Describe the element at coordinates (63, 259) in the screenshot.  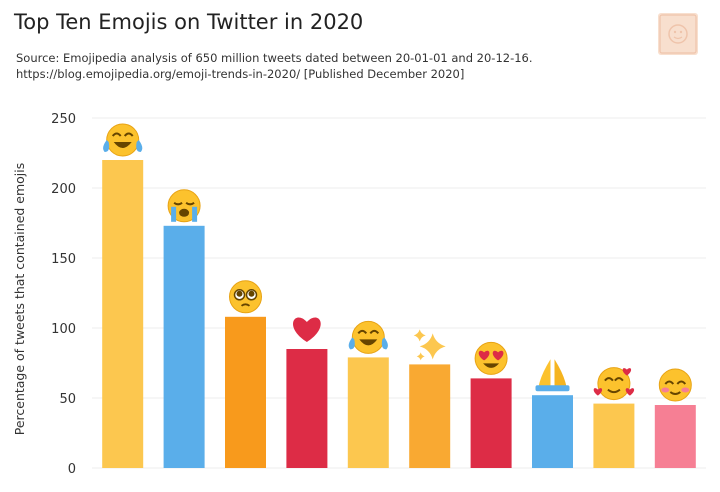
I see `y-tick-label: 150` at that location.